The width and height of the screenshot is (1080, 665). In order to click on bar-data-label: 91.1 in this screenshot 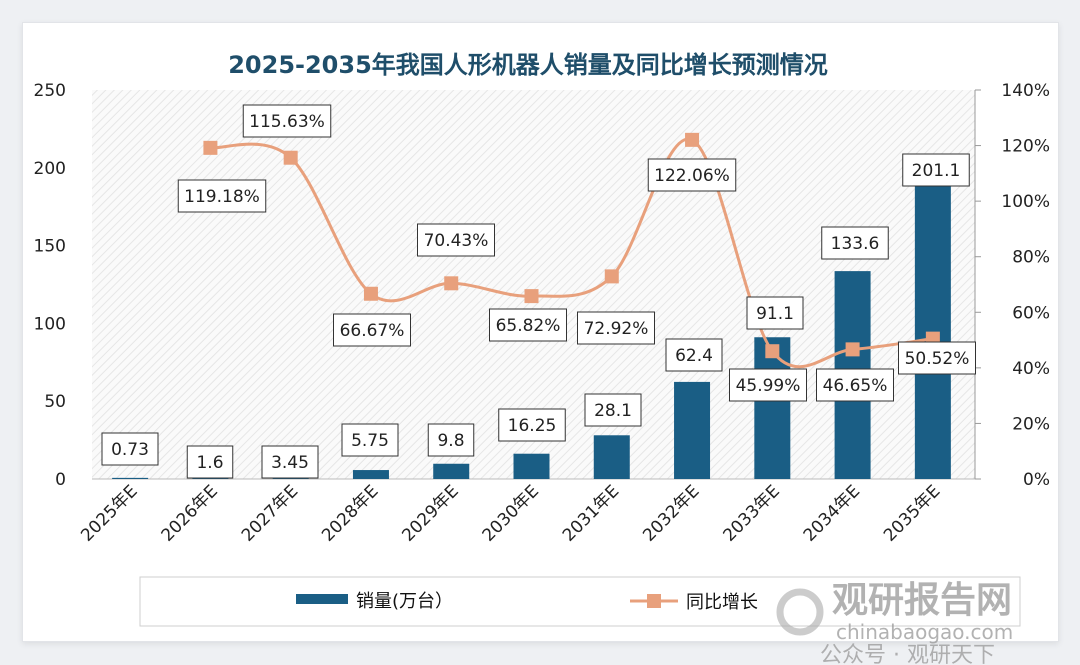, I will do `click(775, 314)`.